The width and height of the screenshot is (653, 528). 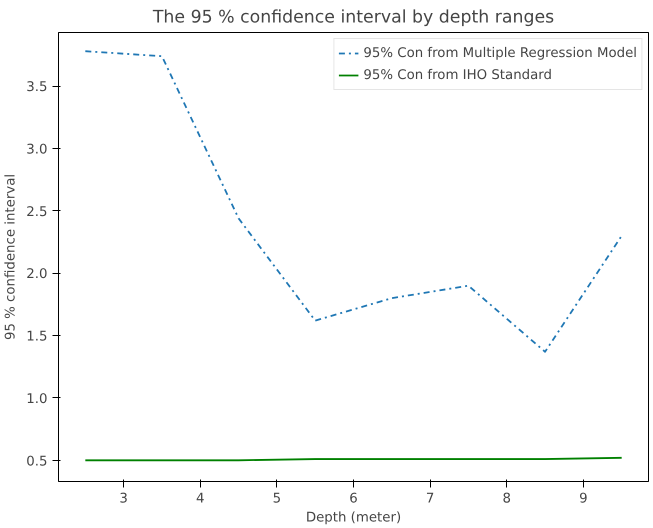 What do you see at coordinates (37, 274) in the screenshot?
I see `y-tick-label: 2.0` at bounding box center [37, 274].